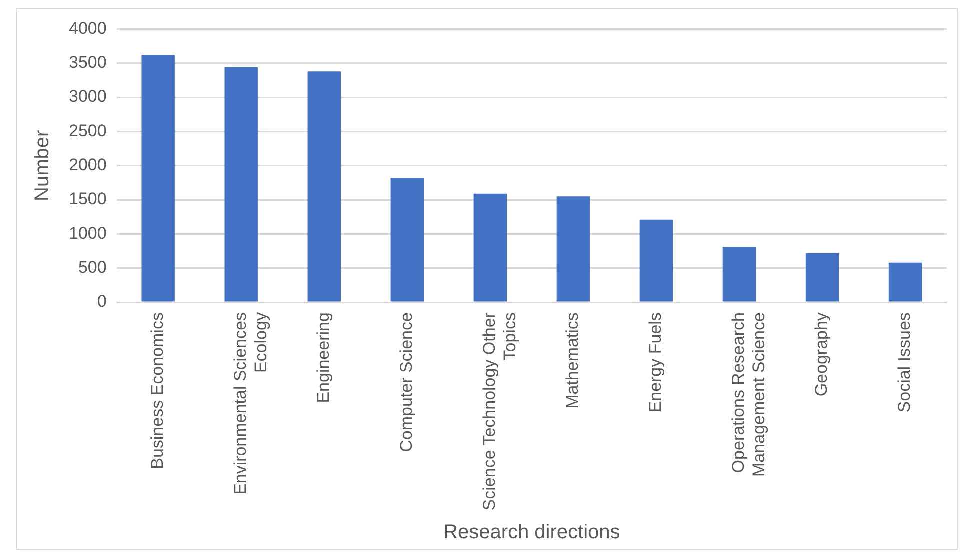 This screenshot has width=972, height=556. Describe the element at coordinates (102, 302) in the screenshot. I see `y-tick-label: 0` at that location.